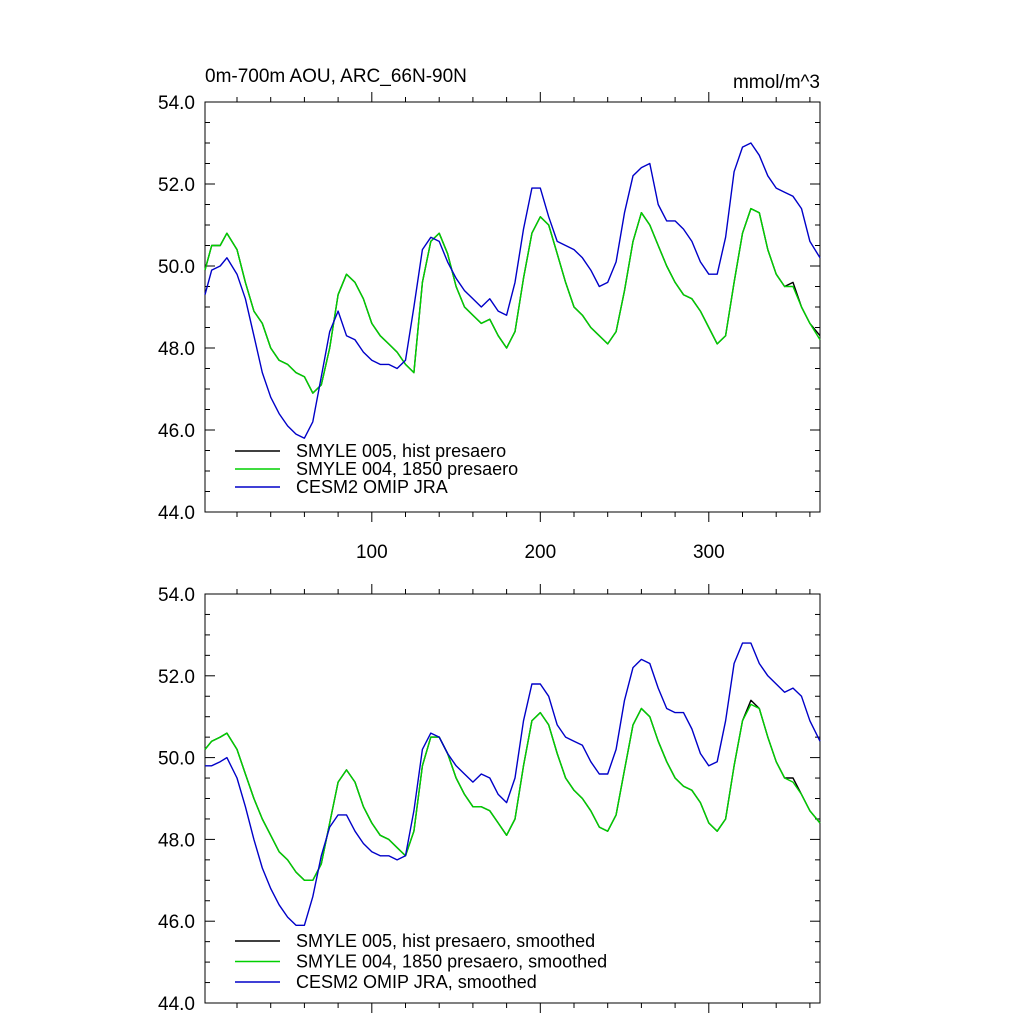 This screenshot has width=1024, height=1024. I want to click on legend-entry: SMYLE 005, hist presaero, so click(401, 451).